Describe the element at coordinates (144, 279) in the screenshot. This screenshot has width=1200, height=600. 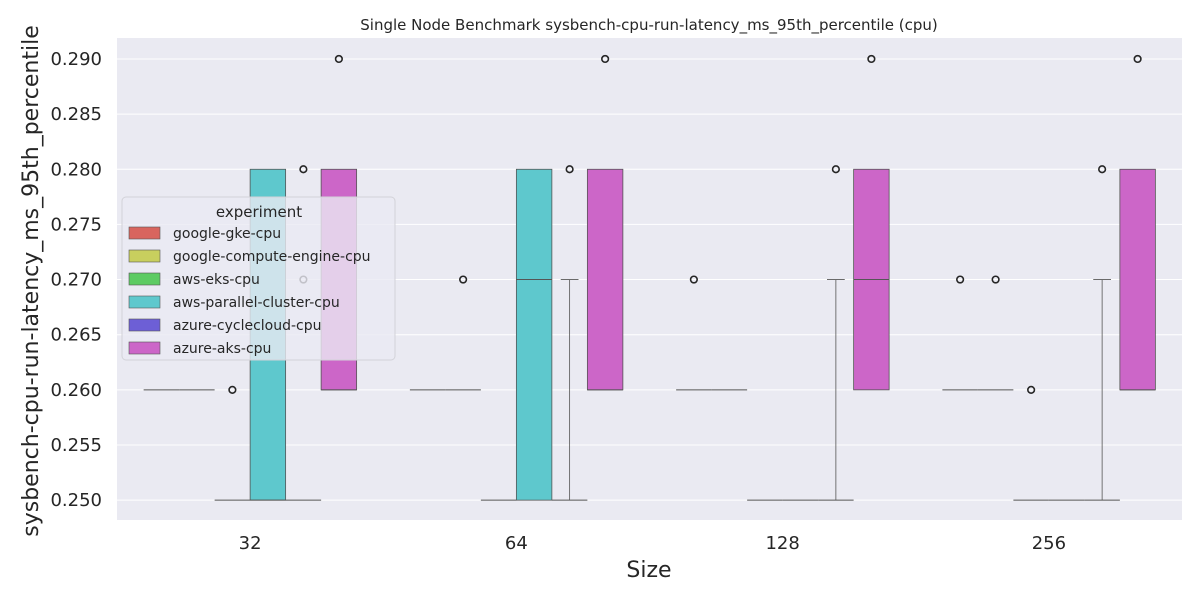
I see `legend-swatch-aws-eks-cpu` at that location.